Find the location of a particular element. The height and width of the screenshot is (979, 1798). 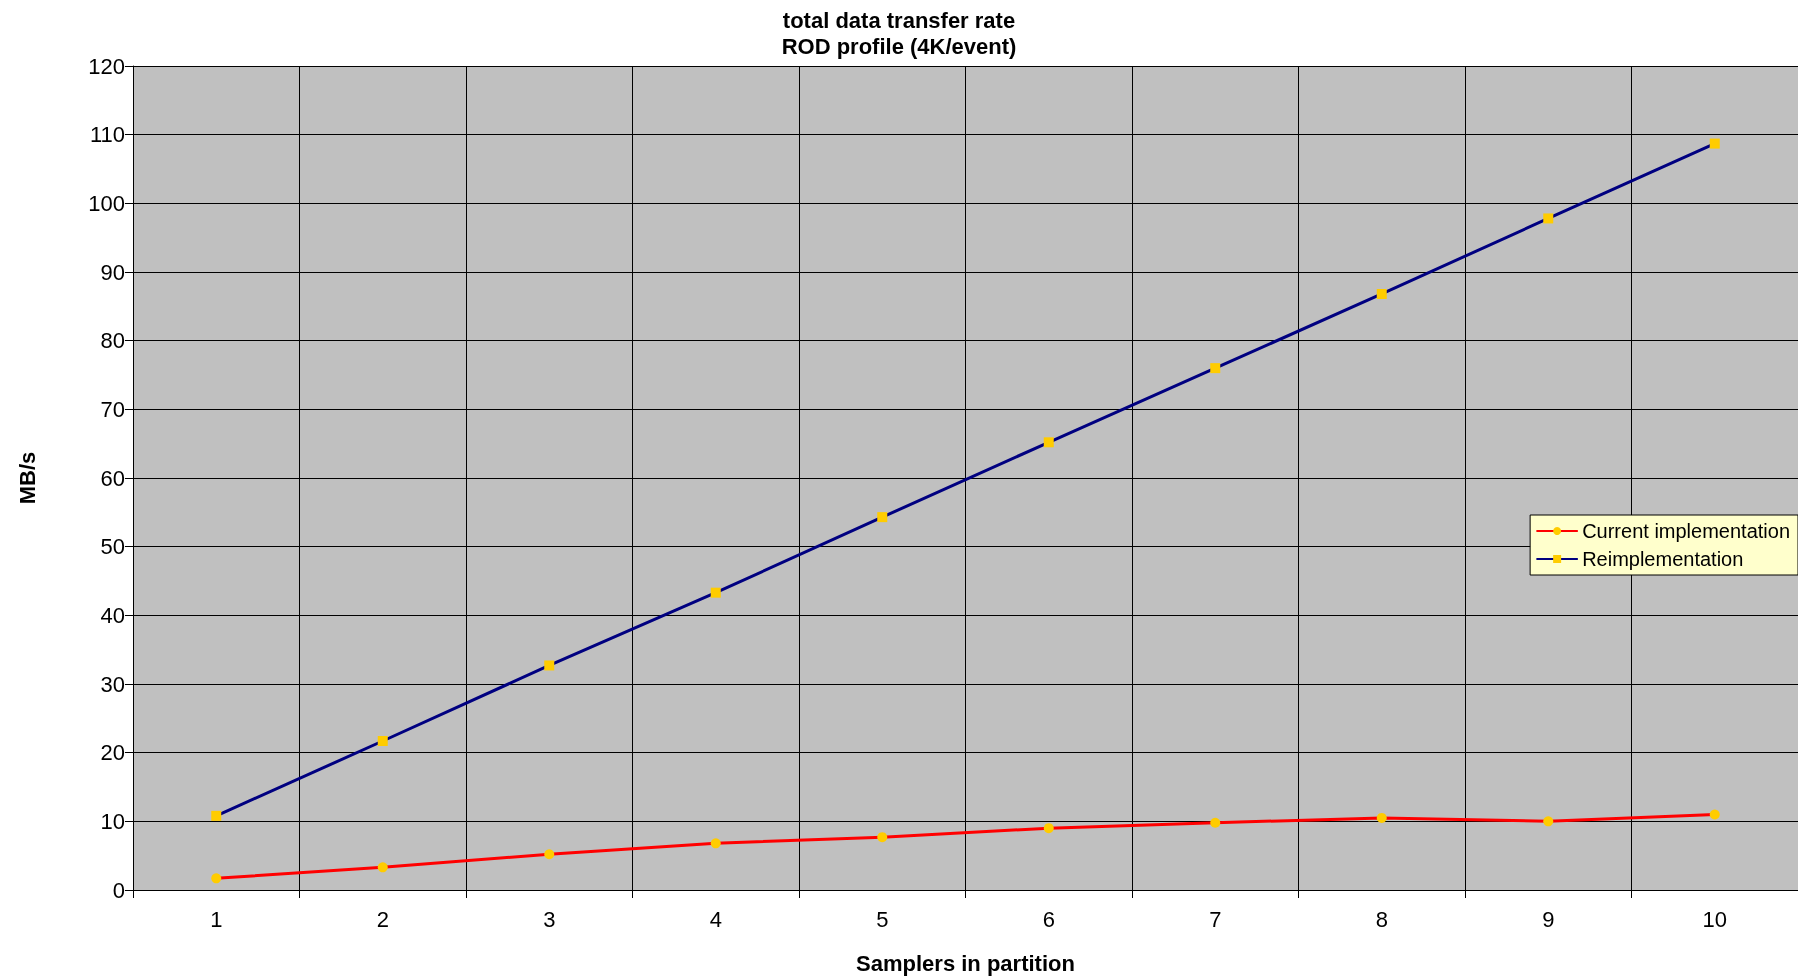

y-tick-label: 100 is located at coordinates (106, 203).